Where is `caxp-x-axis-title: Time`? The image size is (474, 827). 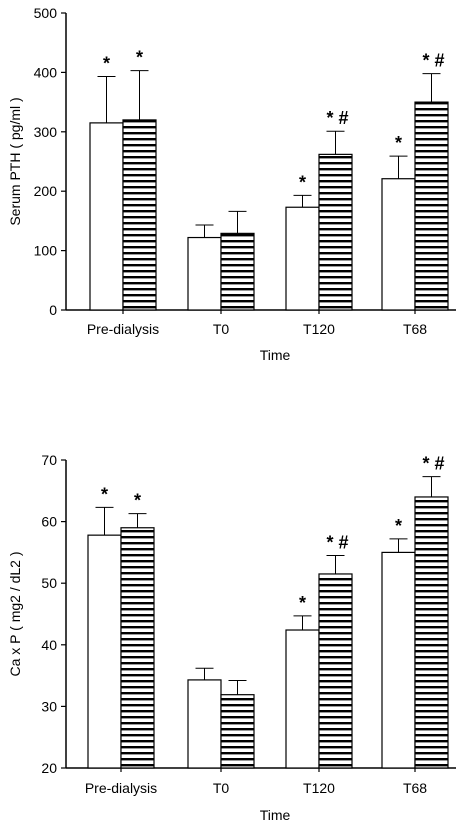 caxp-x-axis-title: Time is located at coordinates (275, 815).